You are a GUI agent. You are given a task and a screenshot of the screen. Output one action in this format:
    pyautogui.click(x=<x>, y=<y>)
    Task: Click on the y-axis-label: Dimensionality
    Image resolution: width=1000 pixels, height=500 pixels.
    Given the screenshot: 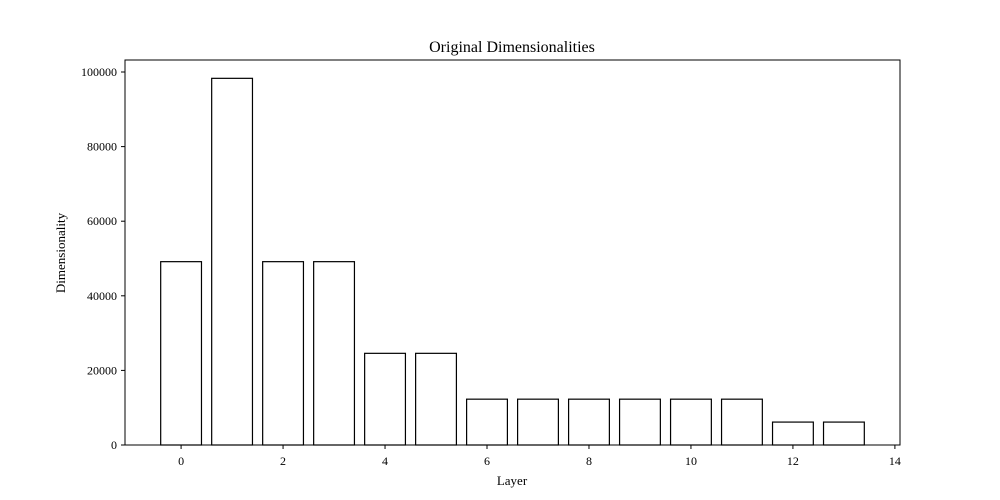 What is the action you would take?
    pyautogui.click(x=60, y=252)
    